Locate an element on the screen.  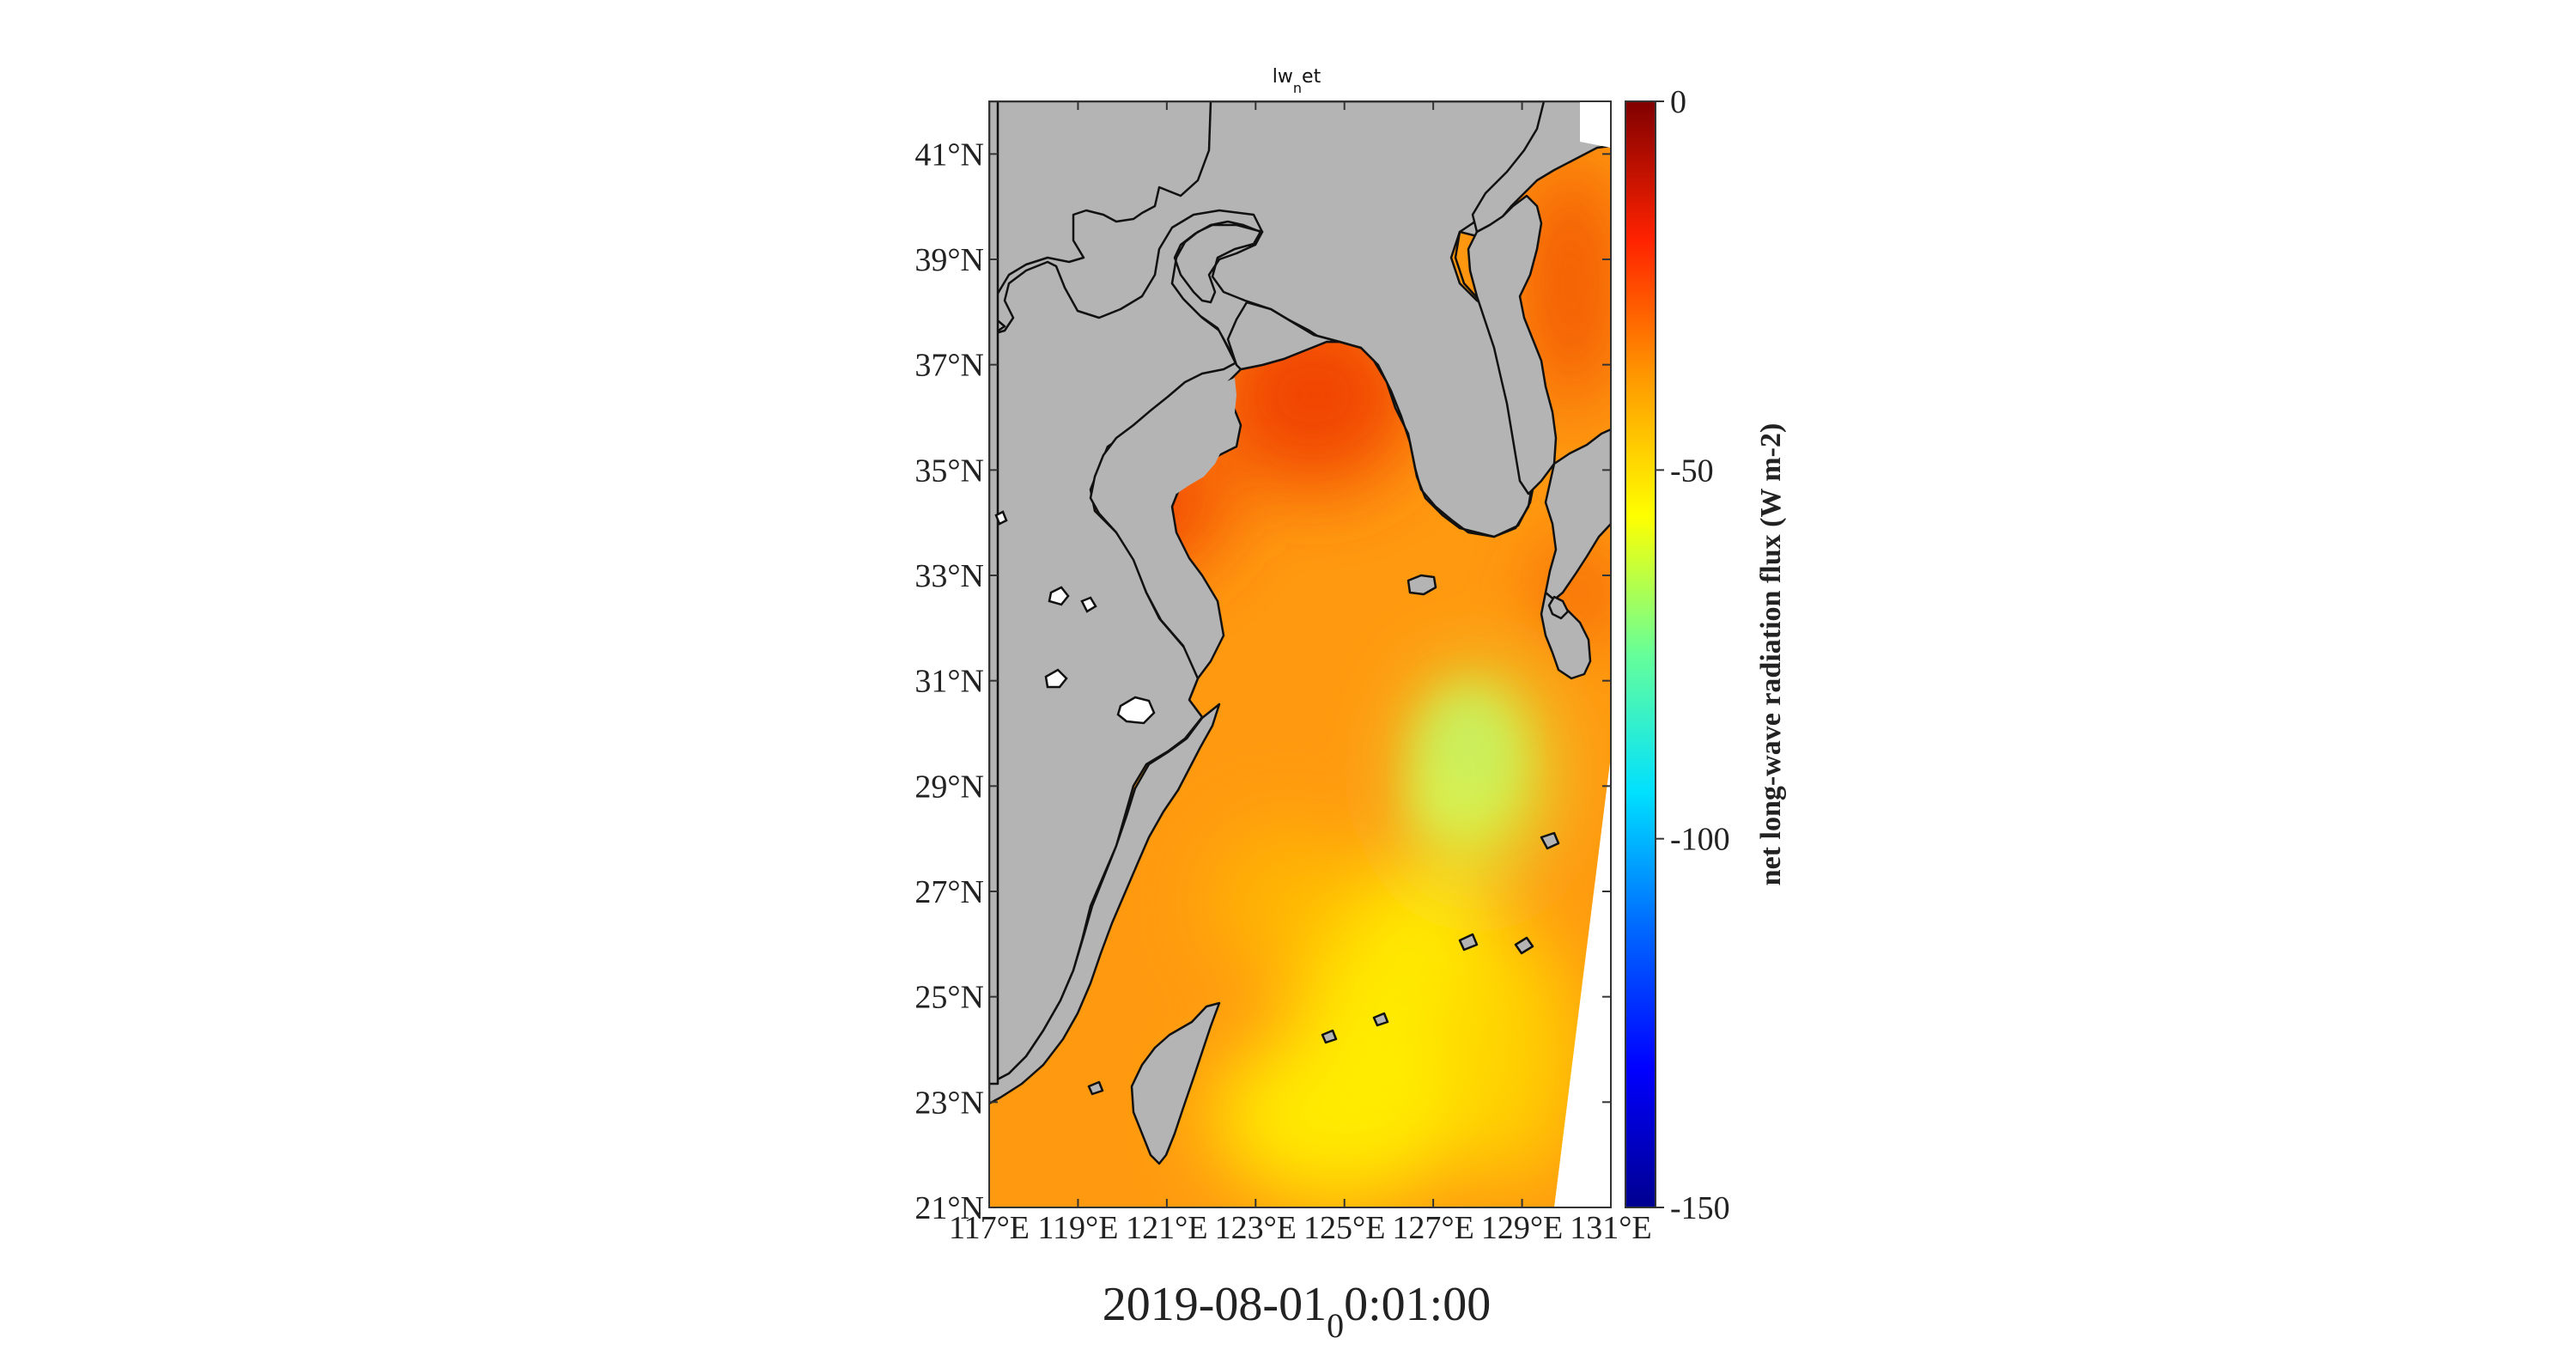
lat-tick-label: 35°N is located at coordinates (949, 471).